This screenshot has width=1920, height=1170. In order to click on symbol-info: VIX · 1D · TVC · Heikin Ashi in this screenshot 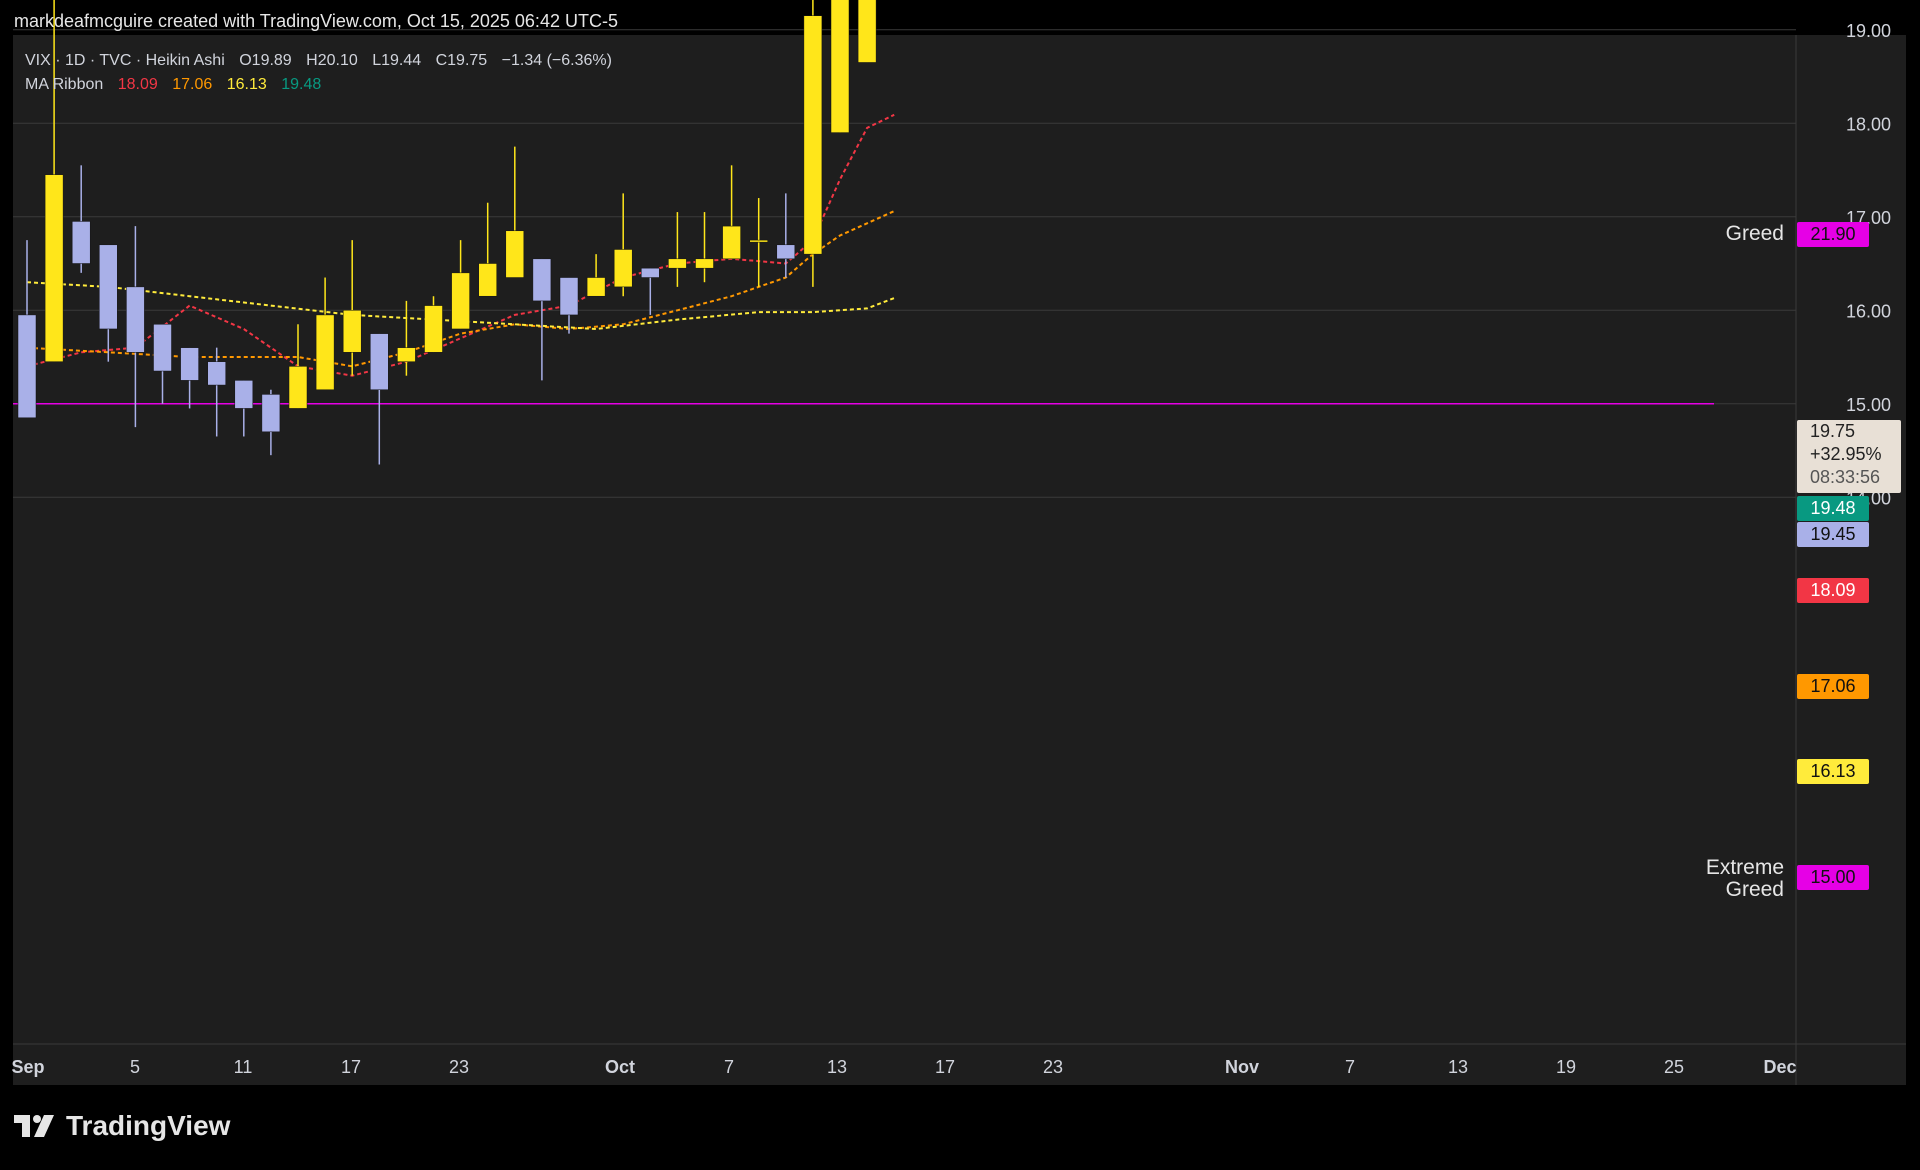, I will do `click(125, 60)`.